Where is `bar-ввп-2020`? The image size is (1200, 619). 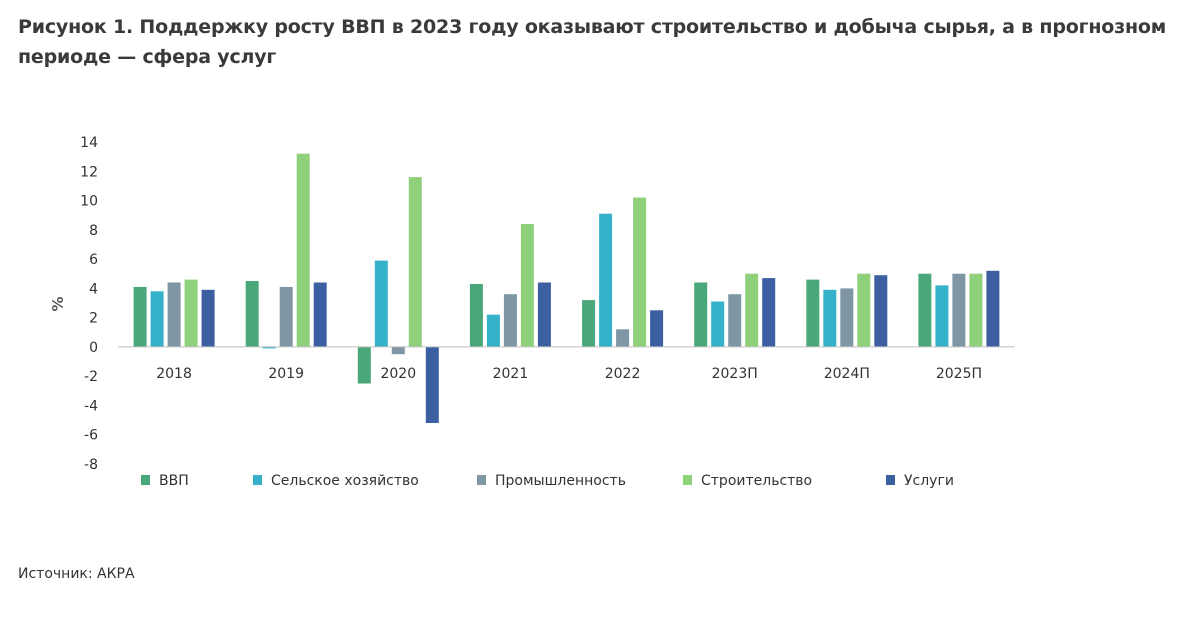
bar-ввп-2020 is located at coordinates (364, 365).